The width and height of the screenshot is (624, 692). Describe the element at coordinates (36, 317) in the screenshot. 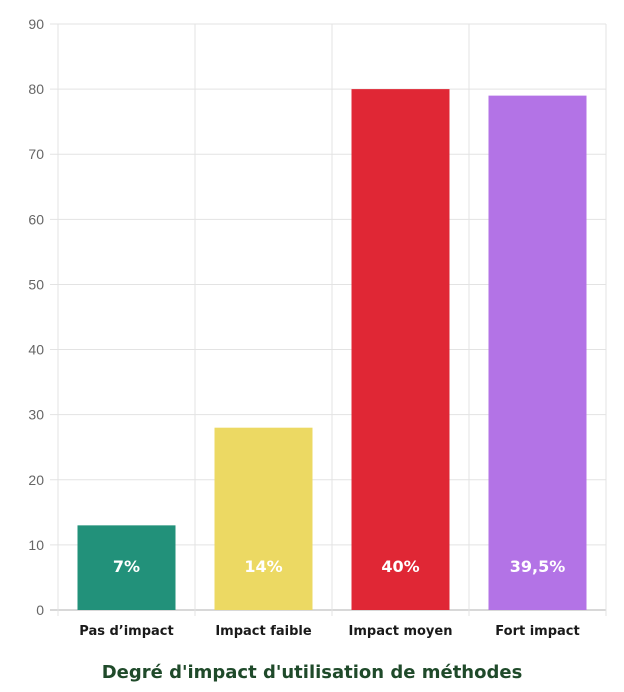

I see `y-axis: 0 10 20 30 40 50 60 70 80 90` at that location.